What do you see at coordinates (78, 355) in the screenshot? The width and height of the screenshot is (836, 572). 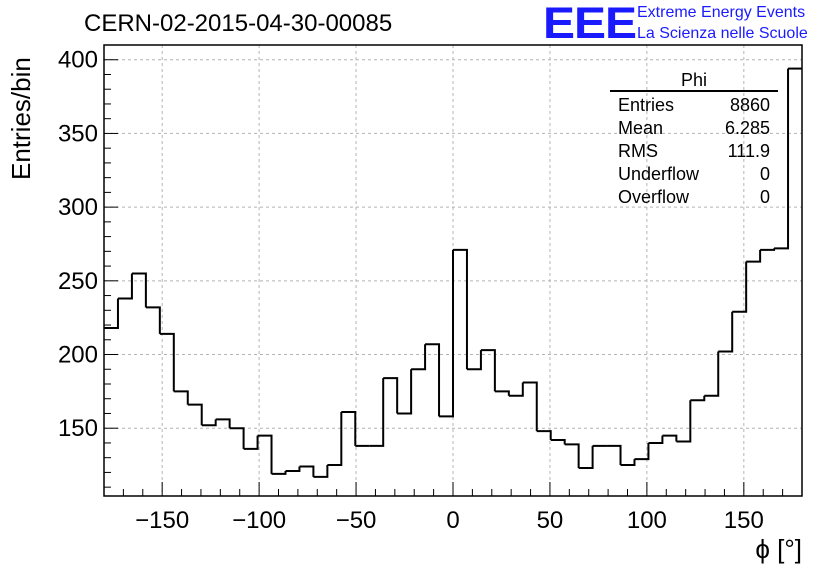 I see `y-tick-label: 200` at bounding box center [78, 355].